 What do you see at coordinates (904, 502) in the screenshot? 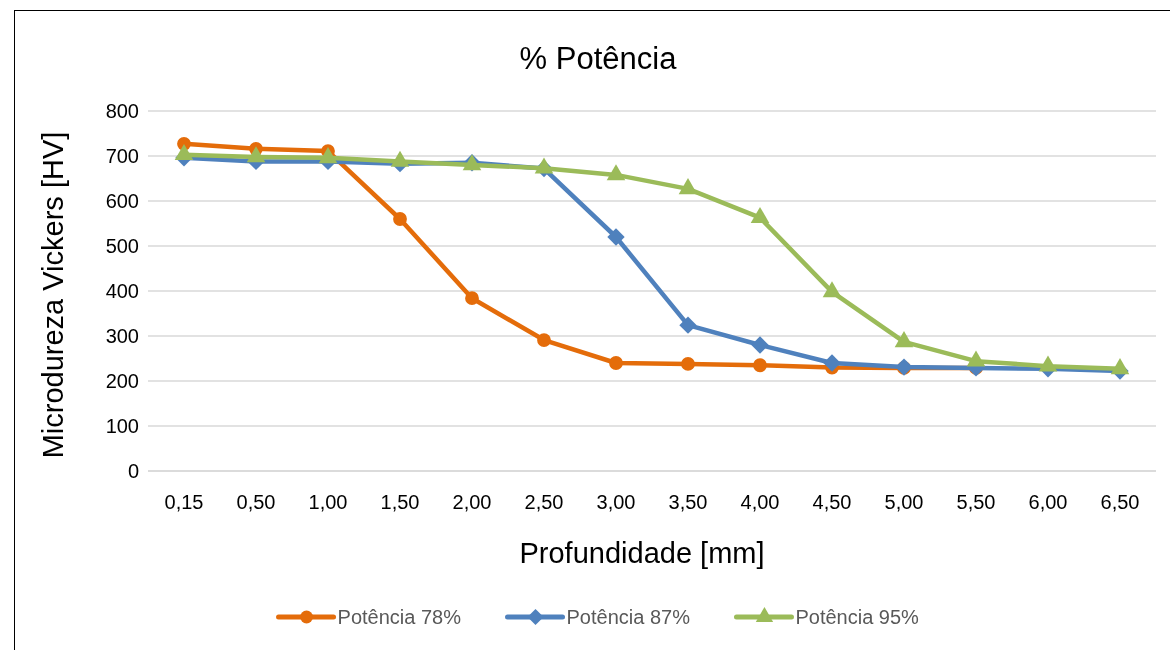
I see `x-tick-label: 5,00` at bounding box center [904, 502].